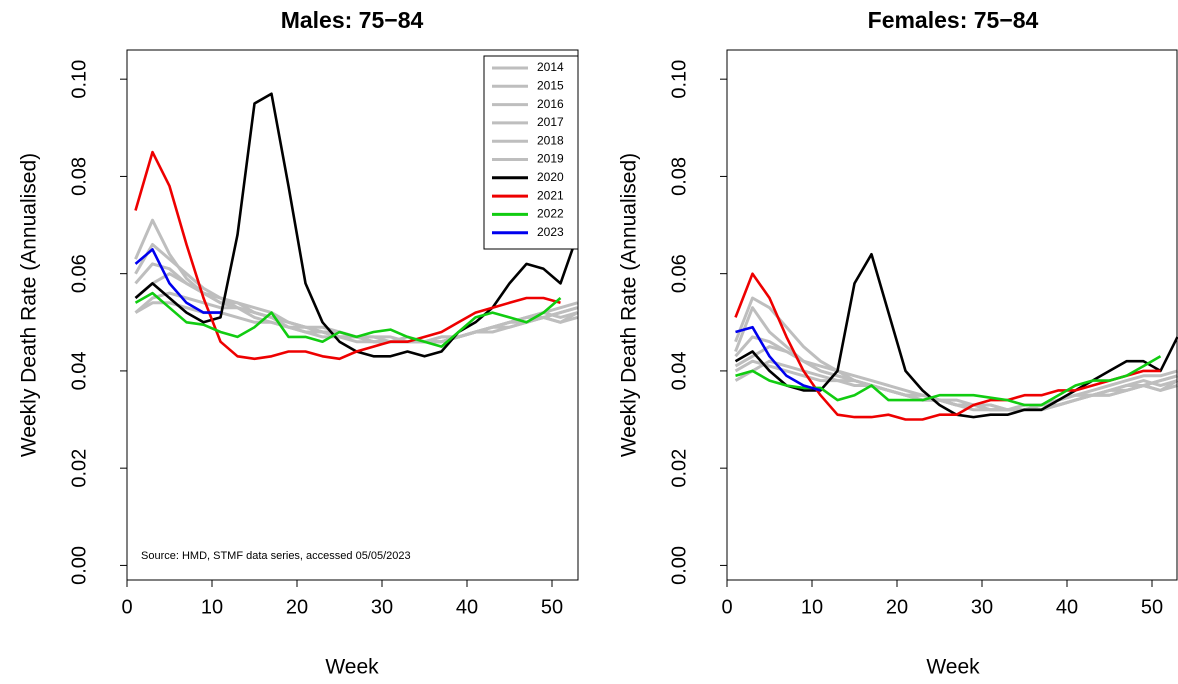 The height and width of the screenshot is (684, 1178). I want to click on legend-label: 2023, so click(550, 232).